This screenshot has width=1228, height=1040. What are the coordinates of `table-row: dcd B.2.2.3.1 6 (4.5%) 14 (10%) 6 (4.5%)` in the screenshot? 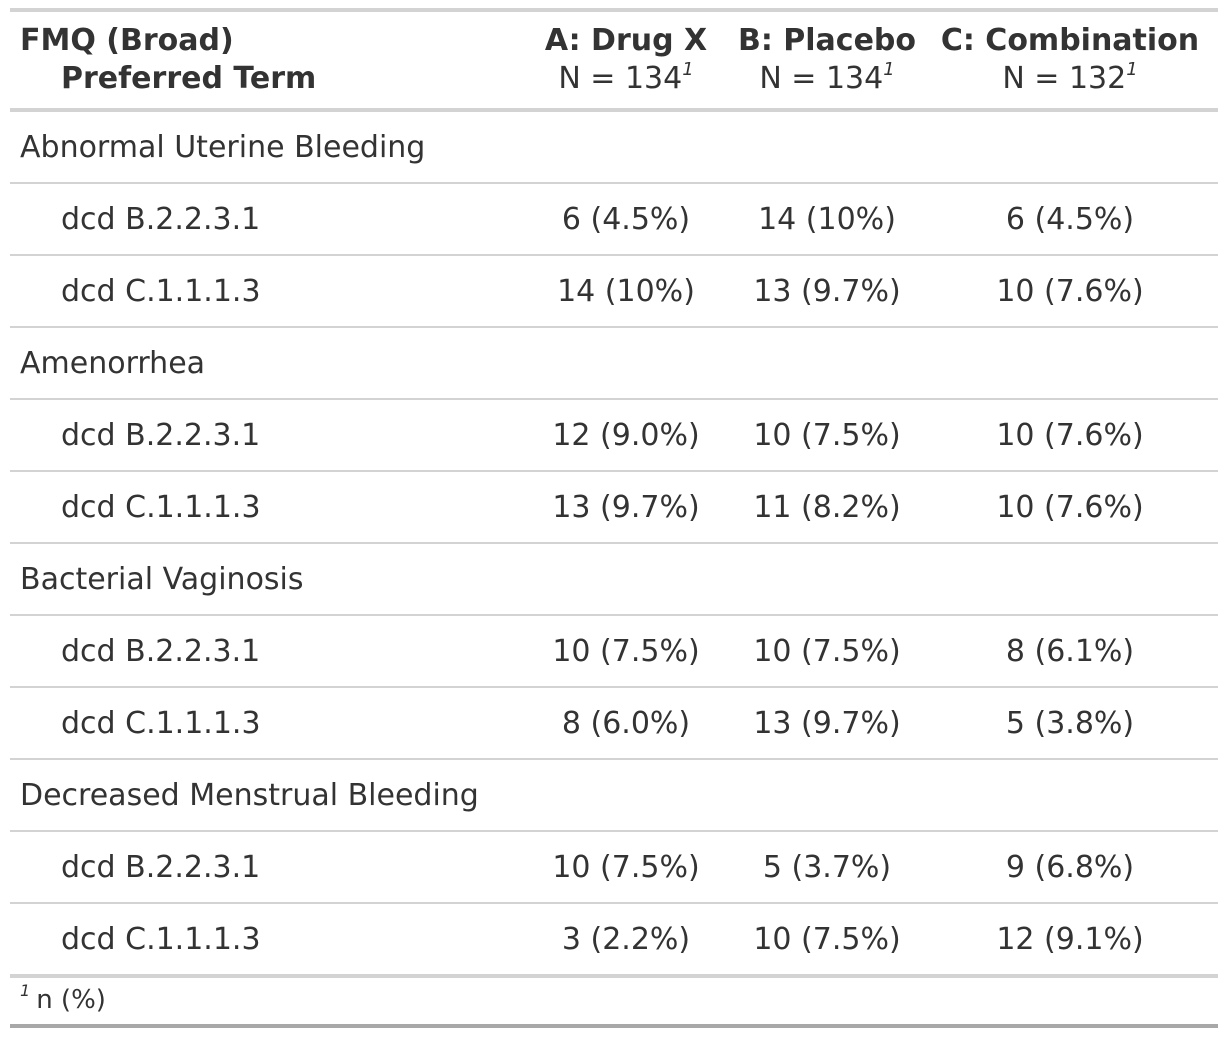 It's located at (614, 219).